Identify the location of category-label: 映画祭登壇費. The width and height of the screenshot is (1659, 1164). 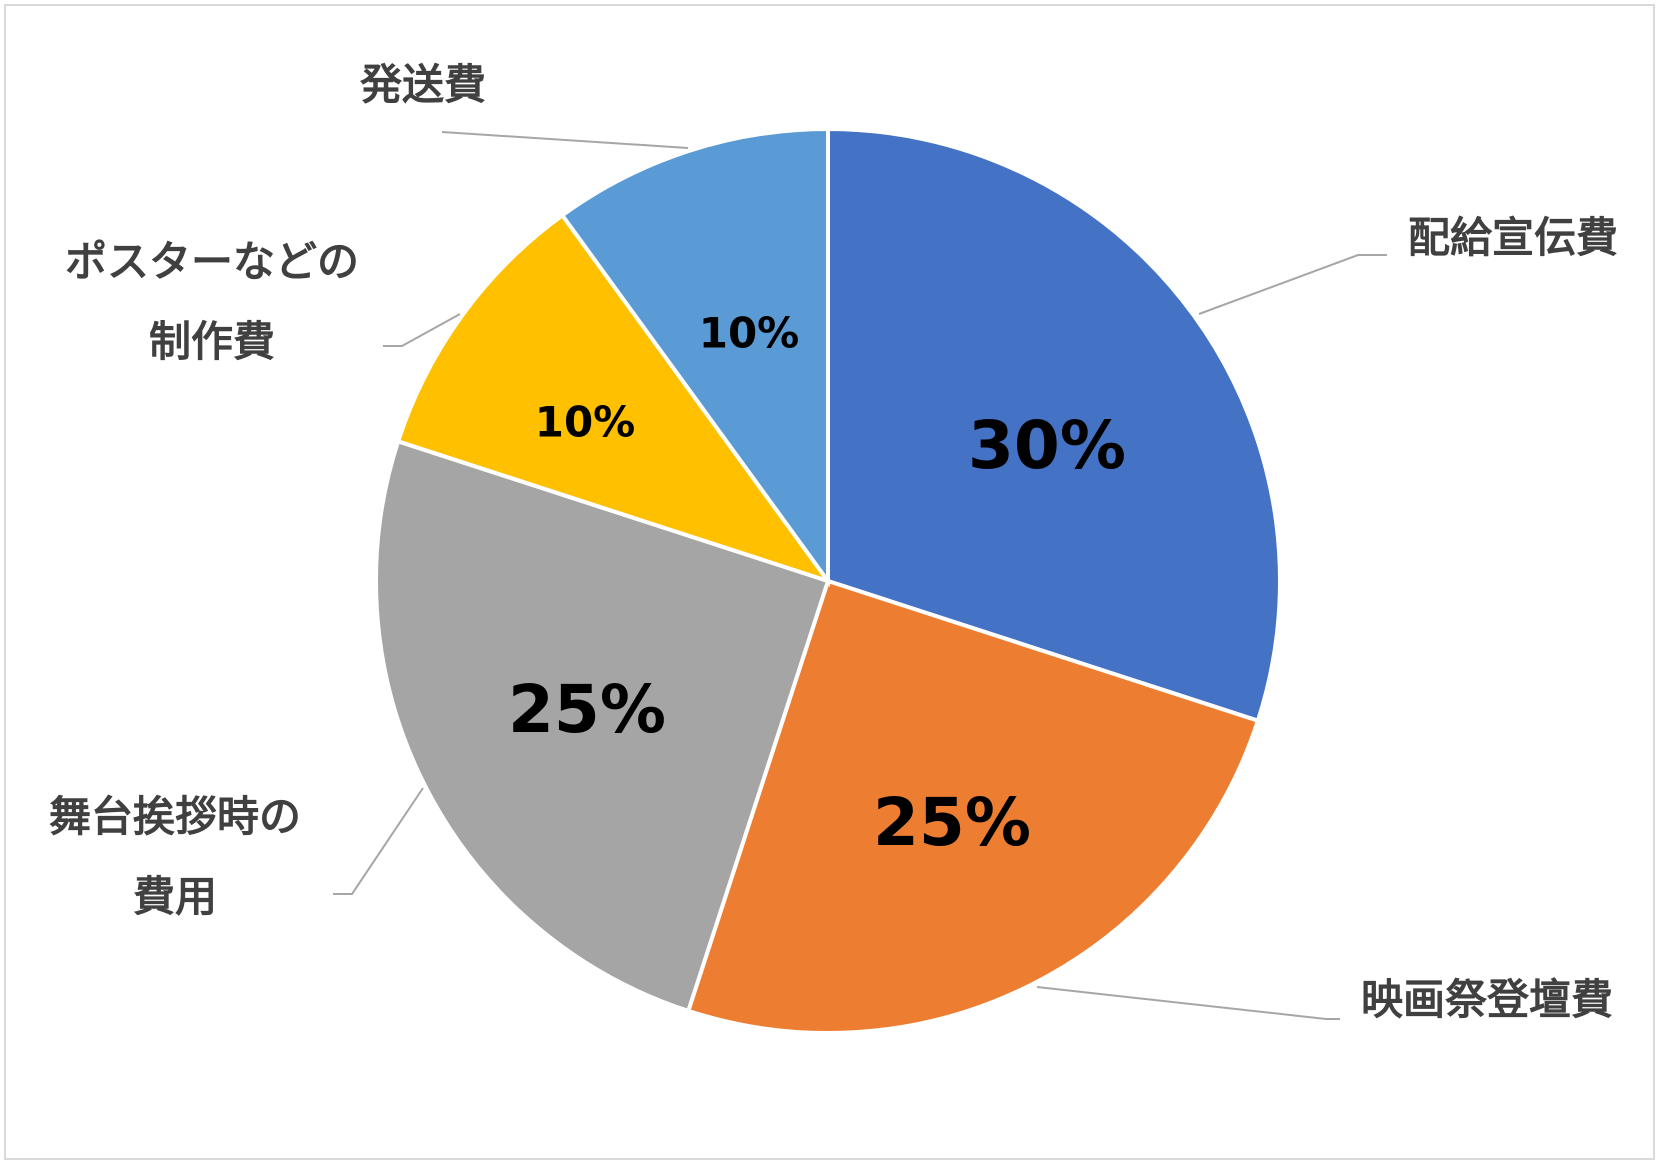
(1486, 1000).